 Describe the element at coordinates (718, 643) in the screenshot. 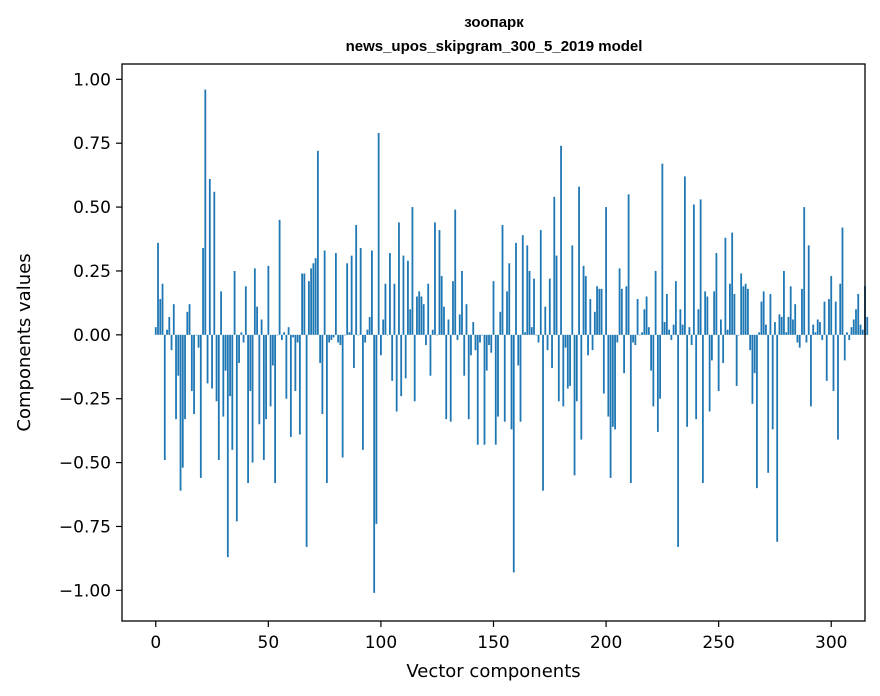

I see `x-tick-label: 250` at that location.